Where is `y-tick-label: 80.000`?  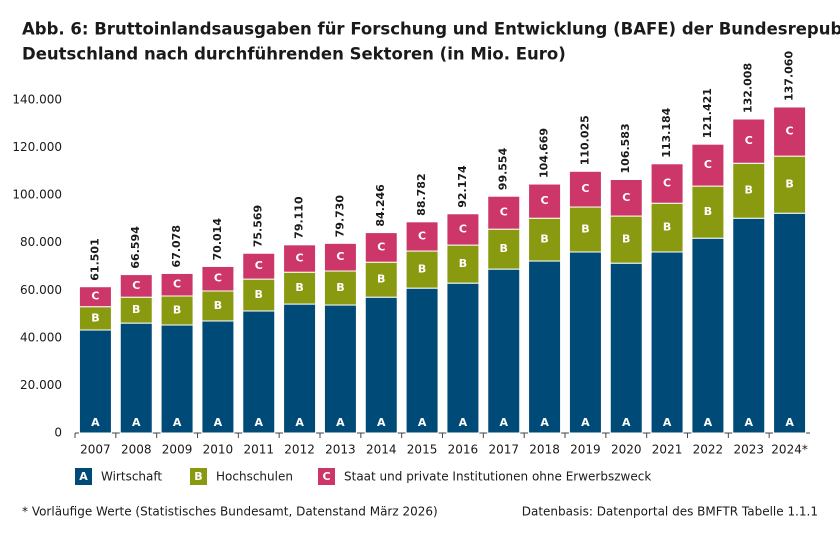
y-tick-label: 80.000 is located at coordinates (41, 242).